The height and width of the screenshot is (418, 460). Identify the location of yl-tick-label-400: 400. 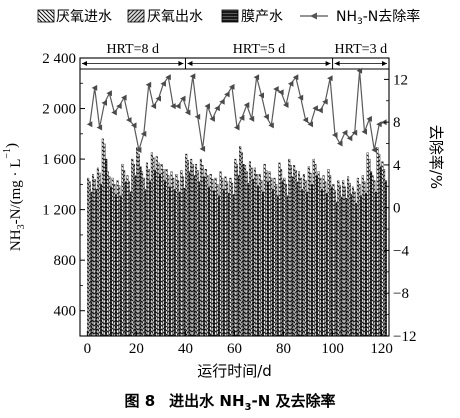
(65, 312).